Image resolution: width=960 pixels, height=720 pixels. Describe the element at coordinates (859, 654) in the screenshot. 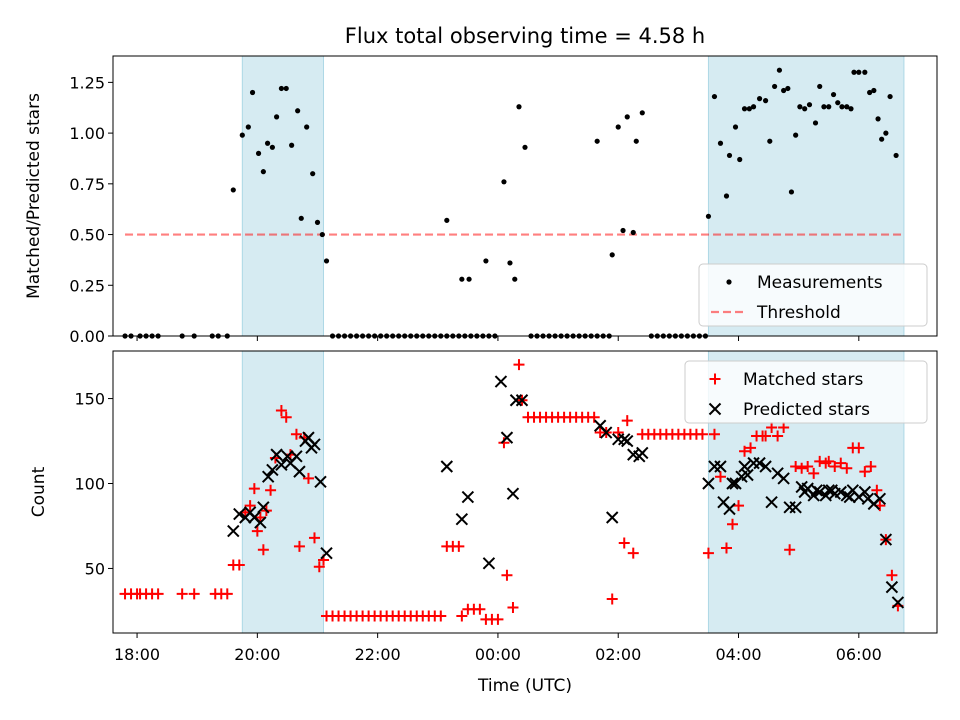

I see `x-tick-label: 06:00` at that location.